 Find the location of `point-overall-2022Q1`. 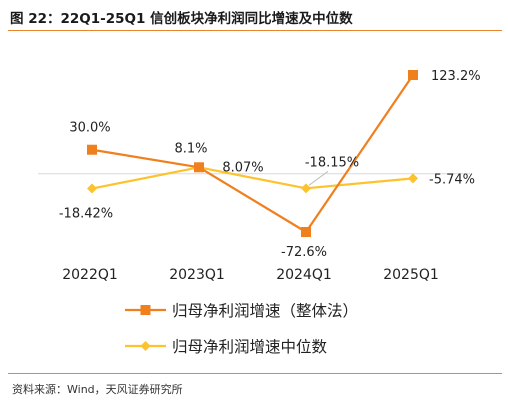

point-overall-2022Q1 is located at coordinates (92, 149).